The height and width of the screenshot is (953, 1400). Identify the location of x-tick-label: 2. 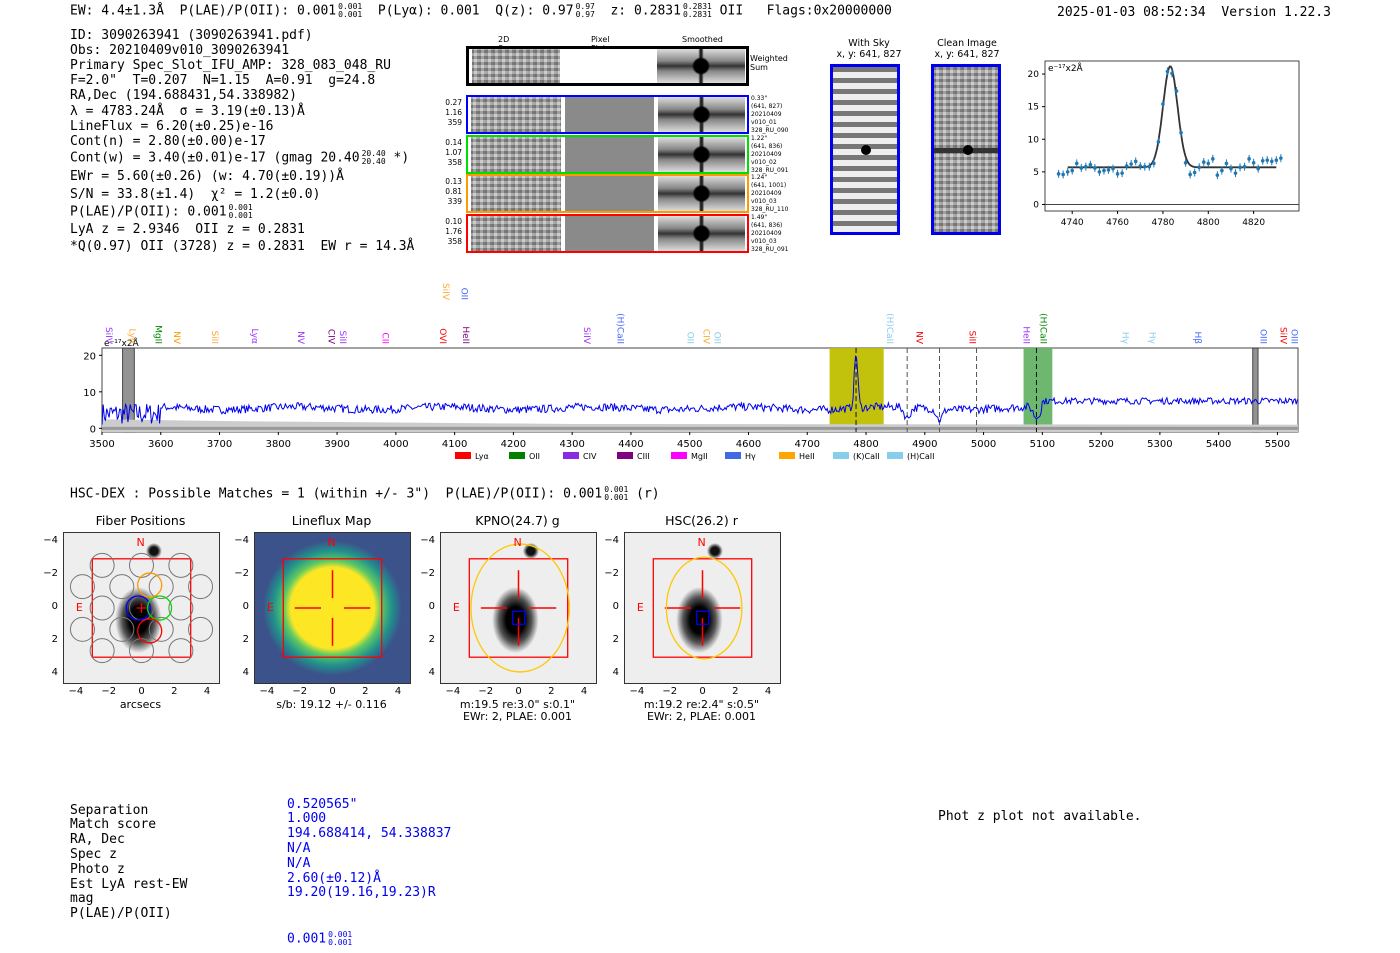
(365, 691).